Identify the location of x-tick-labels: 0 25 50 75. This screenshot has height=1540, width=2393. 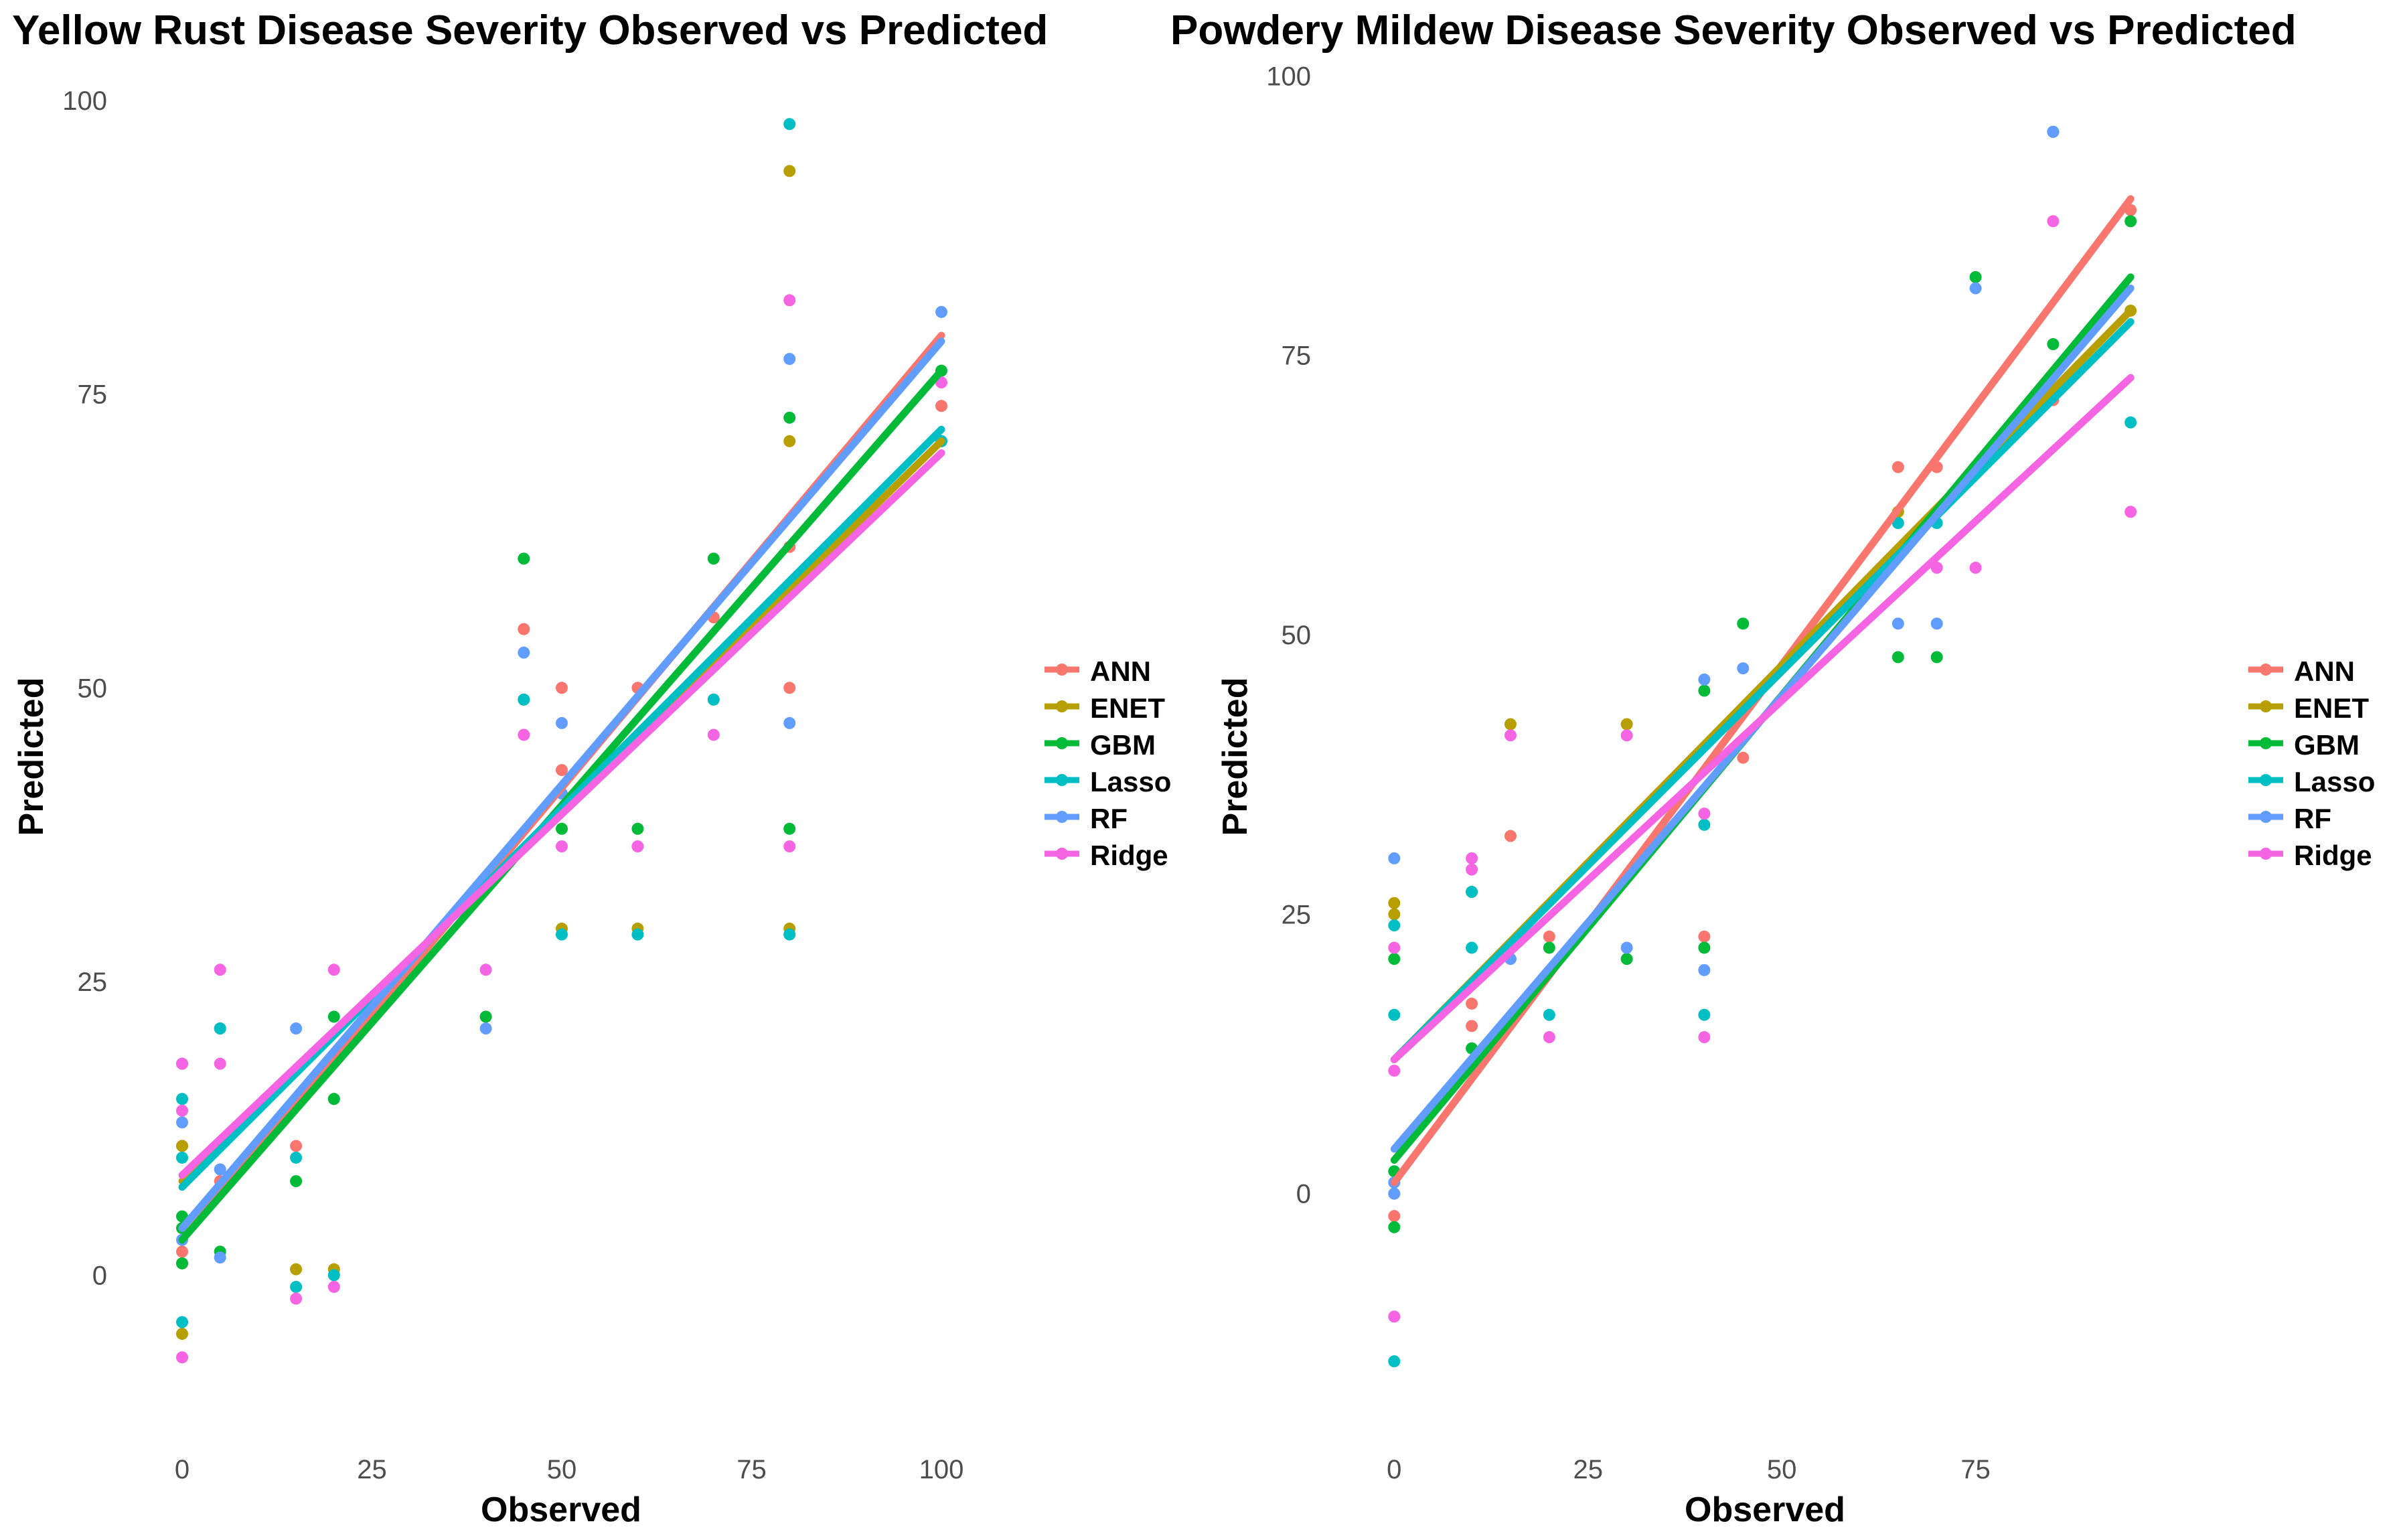
(1689, 1469).